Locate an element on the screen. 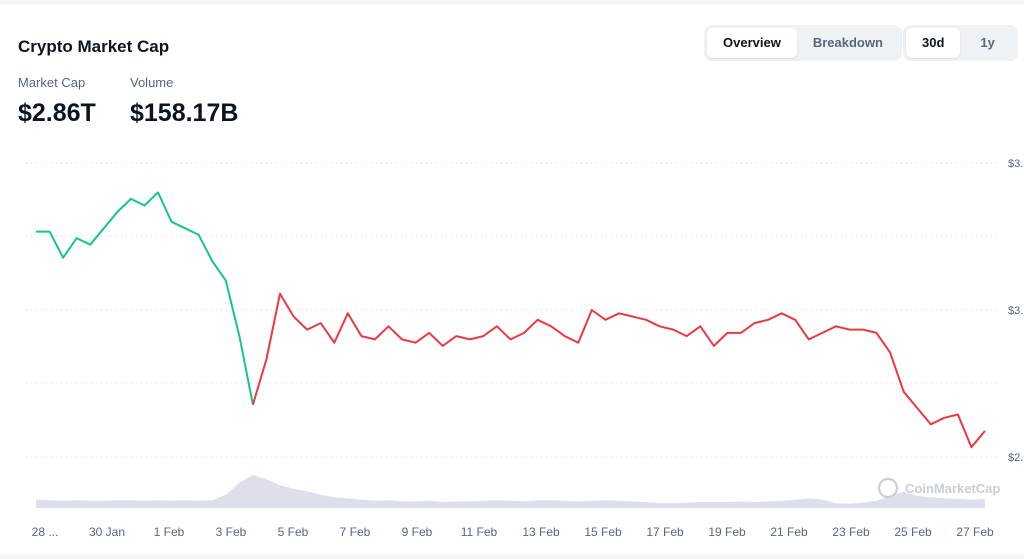 This screenshot has width=1024, height=559. x-tick-label: 7 Feb is located at coordinates (355, 532).